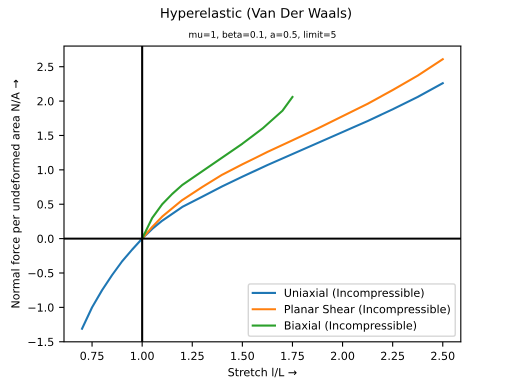 This screenshot has height=384, width=512. What do you see at coordinates (16, 194) in the screenshot?
I see `y-axis-title: Normal force per undeformed area N/A →` at bounding box center [16, 194].